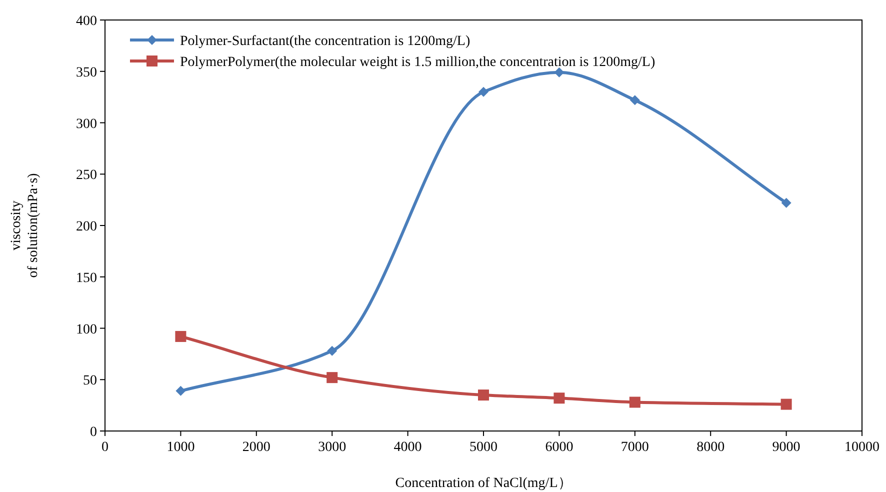 This screenshot has width=886, height=492. Describe the element at coordinates (256, 447) in the screenshot. I see `x-tick-label: 2000` at that location.